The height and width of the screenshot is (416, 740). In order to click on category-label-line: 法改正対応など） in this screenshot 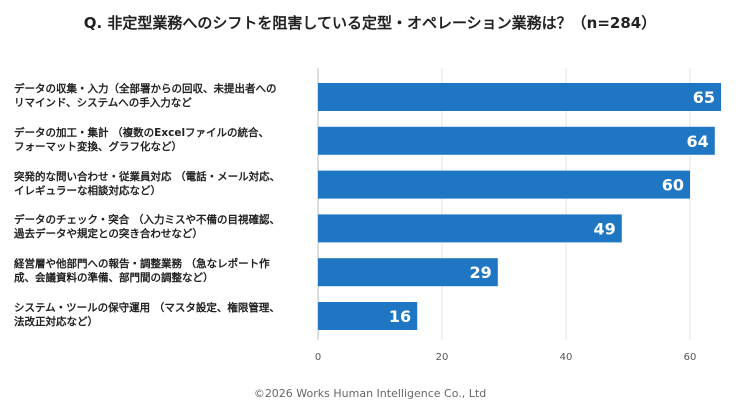, I will do `click(56, 322)`.